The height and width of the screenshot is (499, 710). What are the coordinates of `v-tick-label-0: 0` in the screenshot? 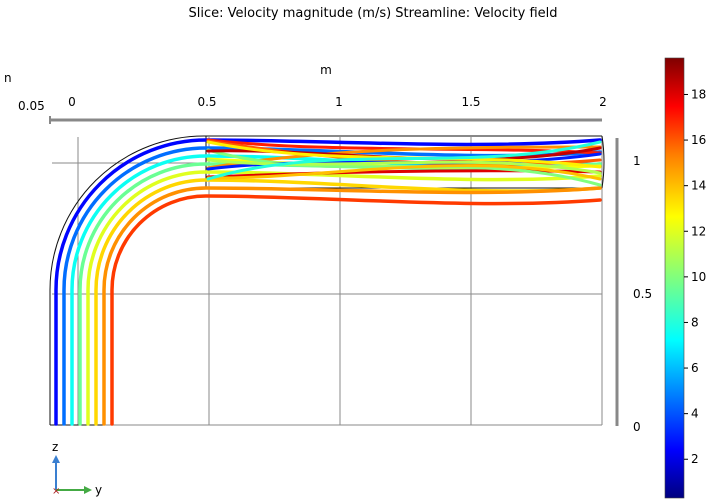 It's located at (637, 427).